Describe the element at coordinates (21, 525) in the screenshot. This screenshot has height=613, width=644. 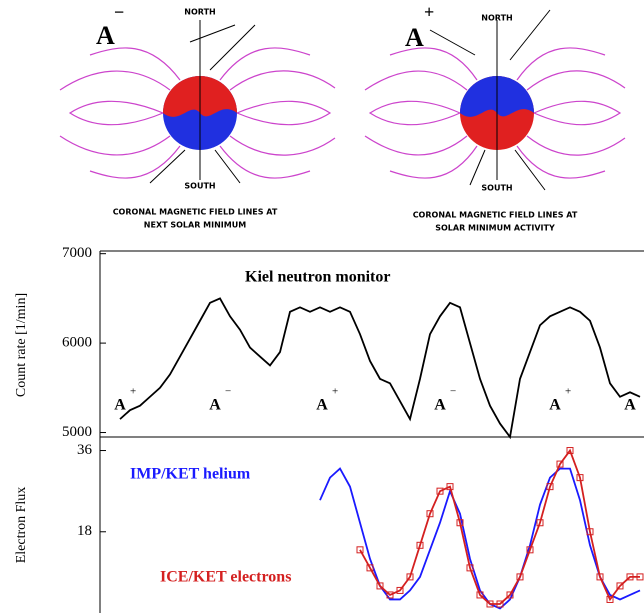
I see `y-axis-label: Electron Flux` at that location.